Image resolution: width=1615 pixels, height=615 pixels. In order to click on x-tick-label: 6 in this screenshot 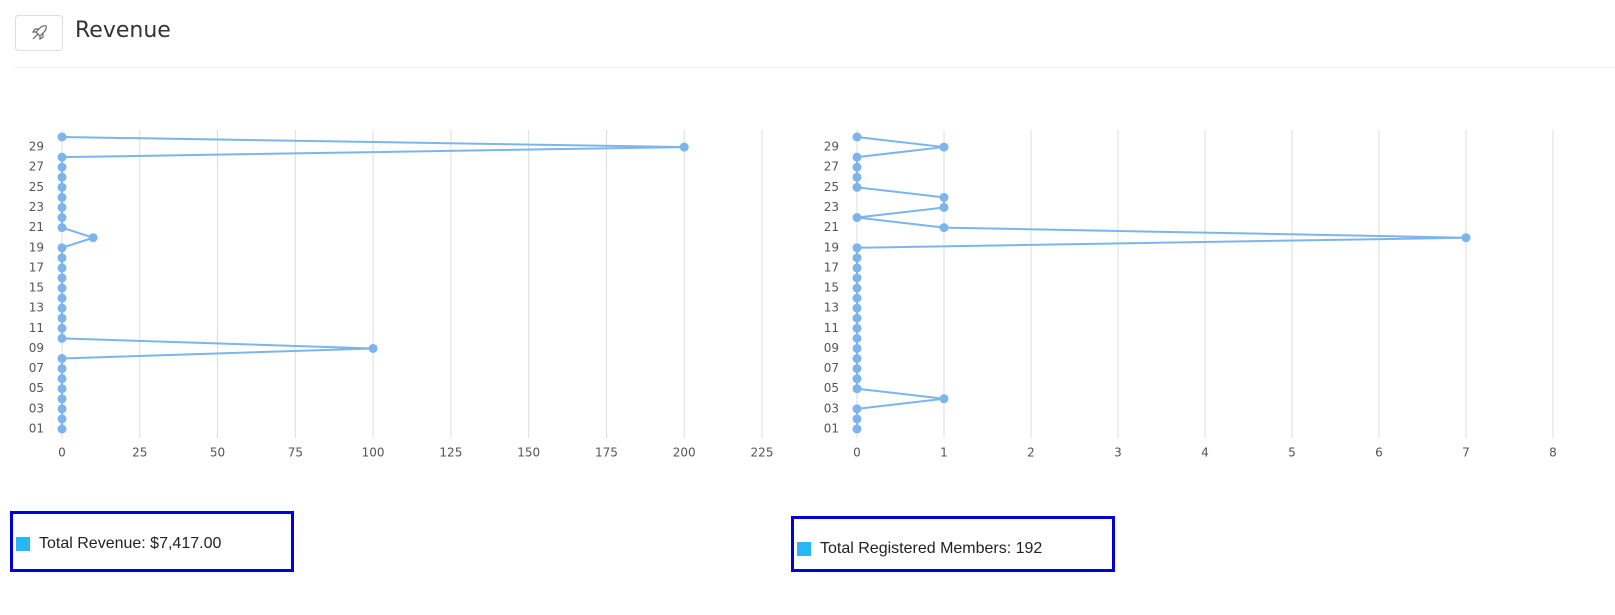, I will do `click(1379, 453)`.